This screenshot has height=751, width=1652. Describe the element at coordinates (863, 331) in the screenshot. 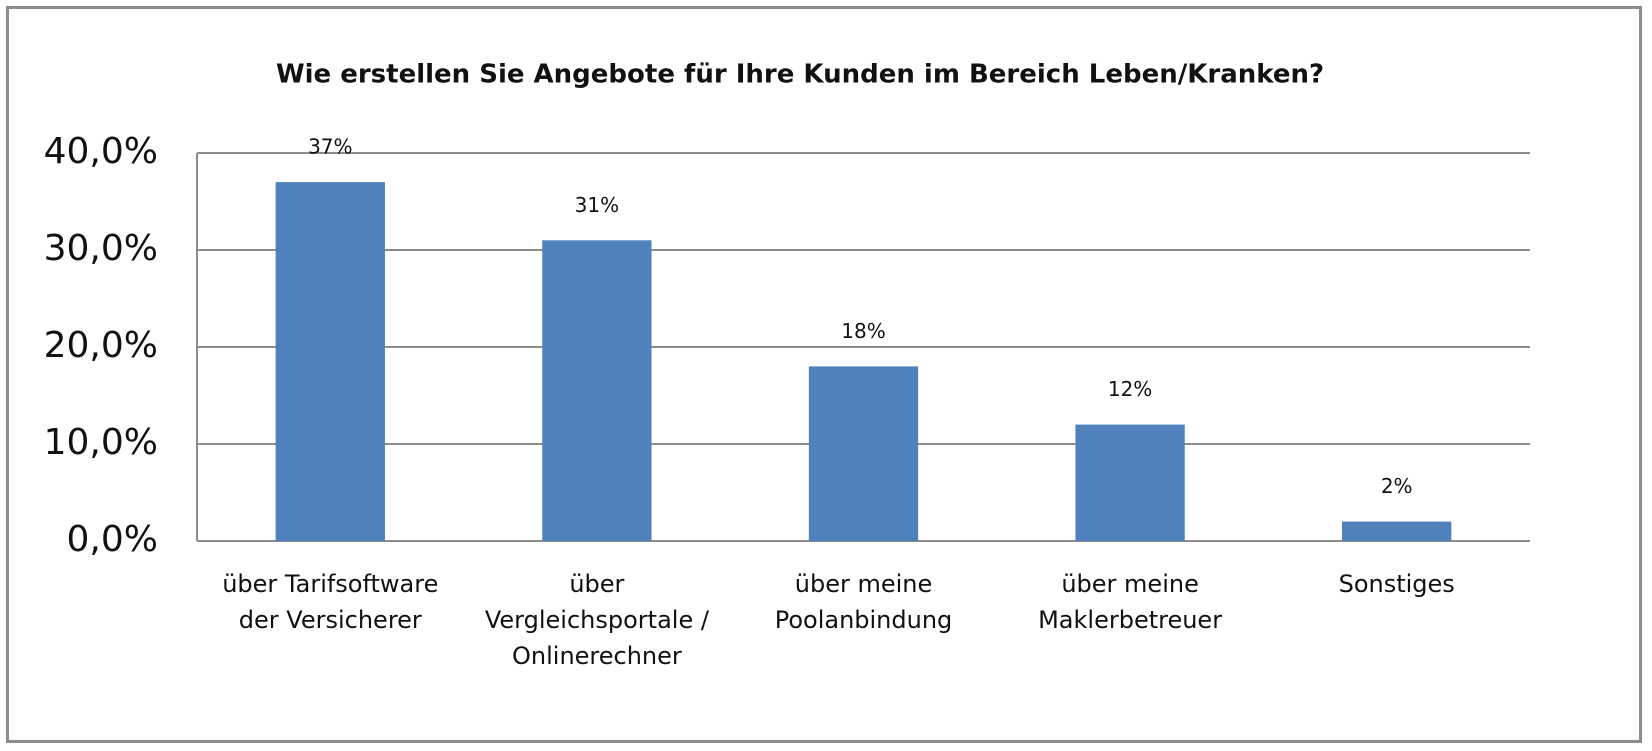

I see `value-label: 18%` at that location.